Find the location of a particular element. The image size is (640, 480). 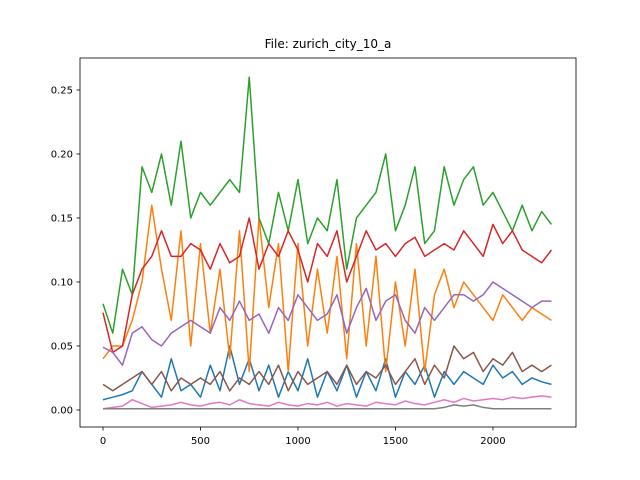

y-tick-label: 0.15 is located at coordinates (62, 218).